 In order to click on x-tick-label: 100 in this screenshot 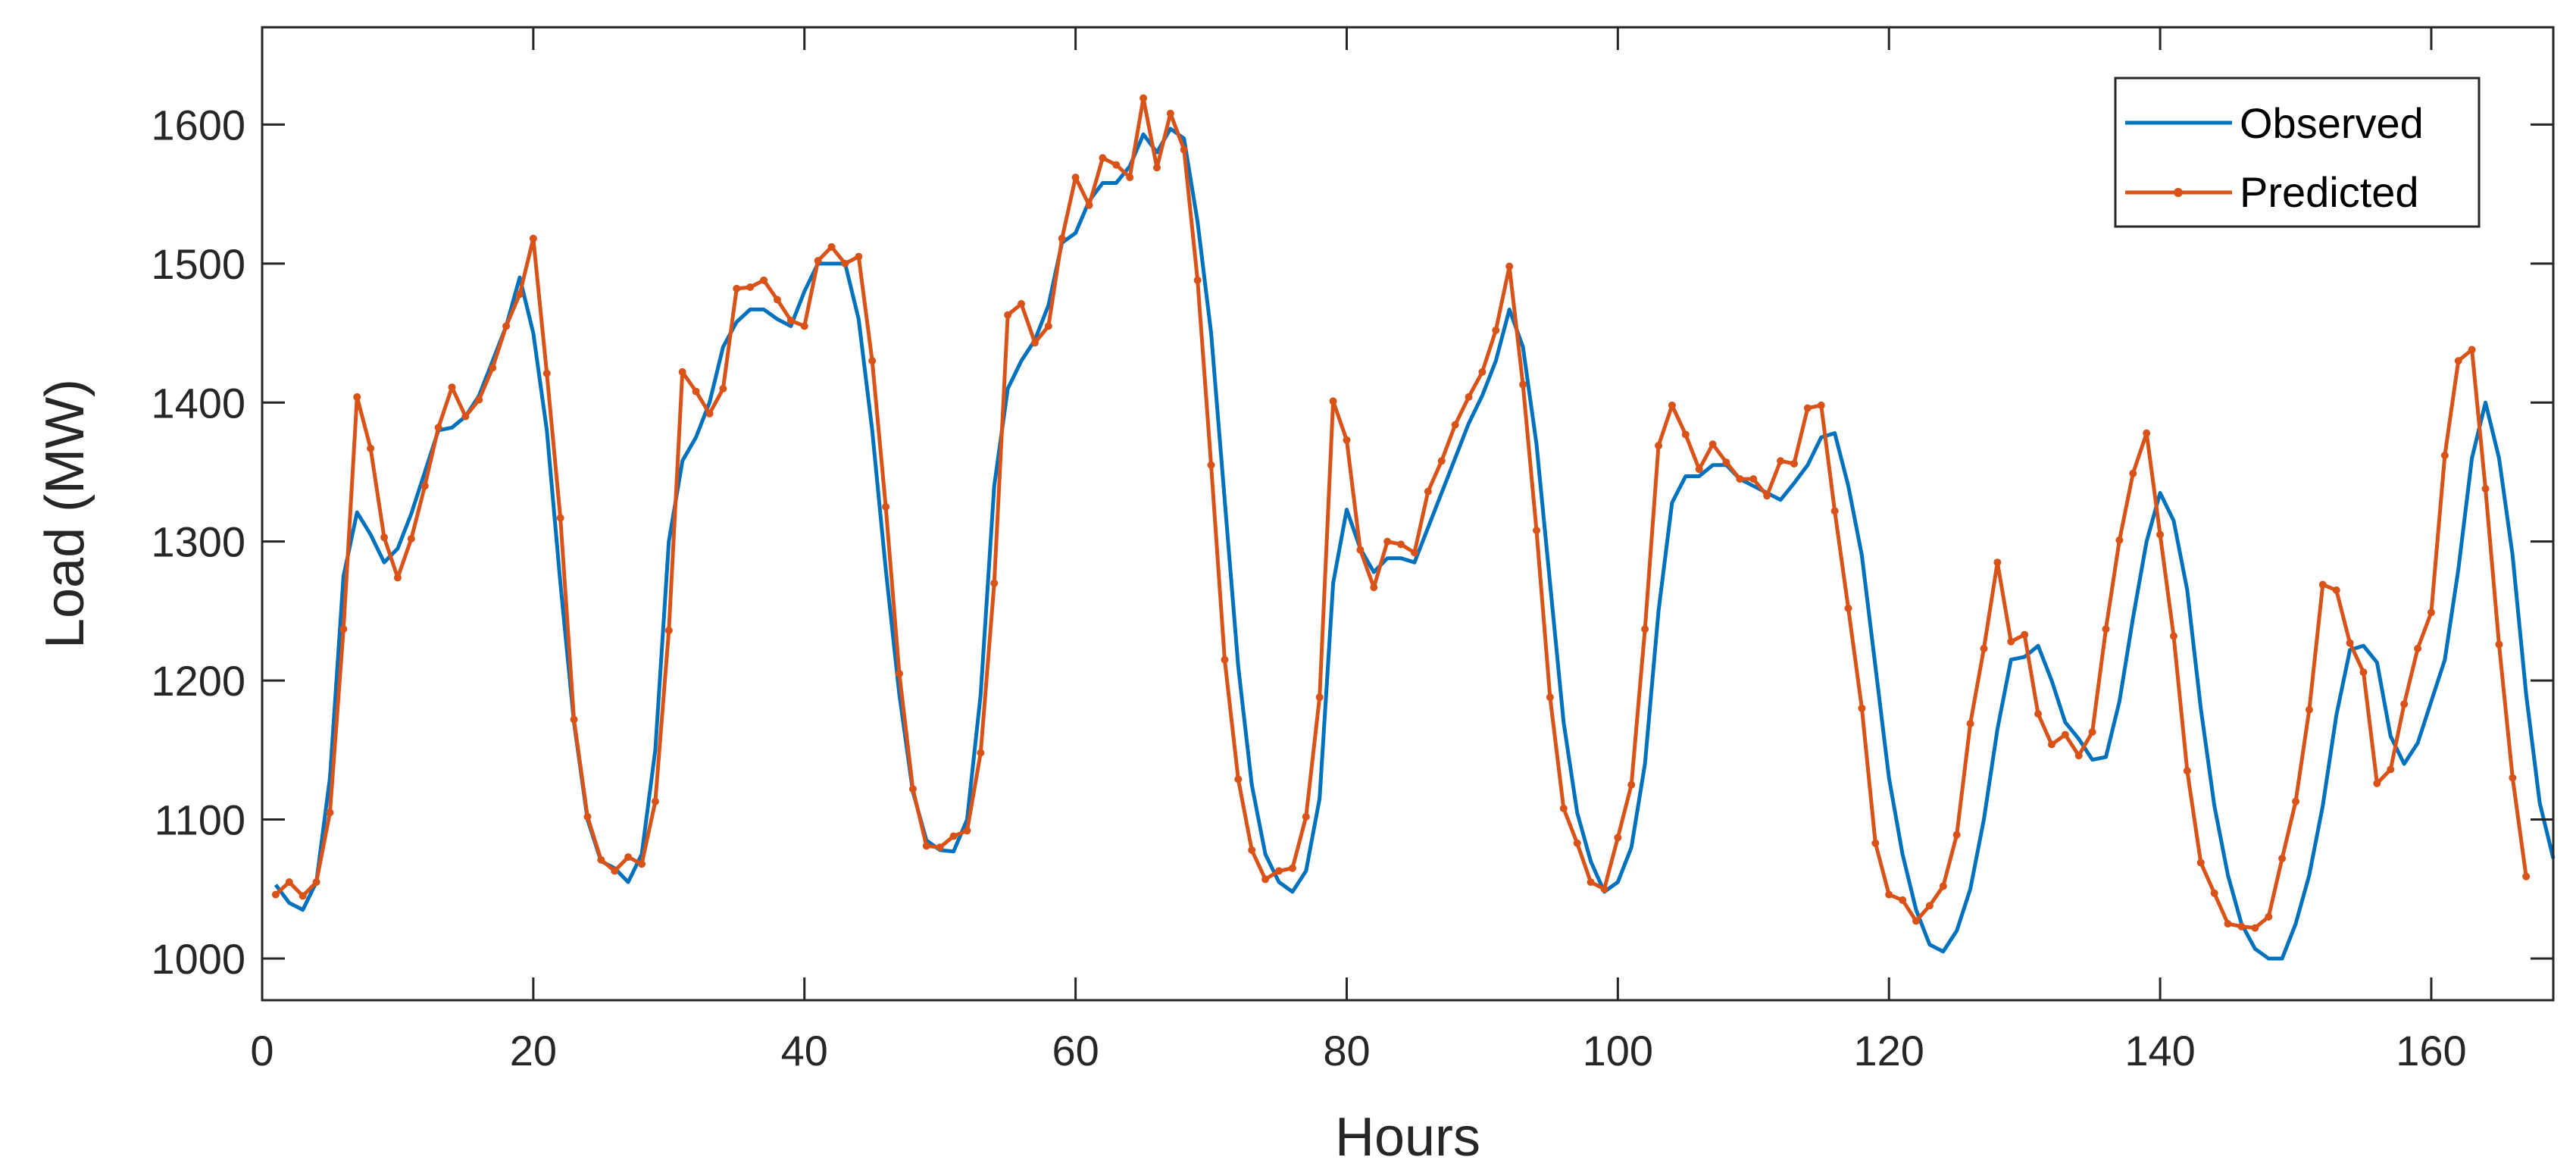, I will do `click(1618, 1050)`.